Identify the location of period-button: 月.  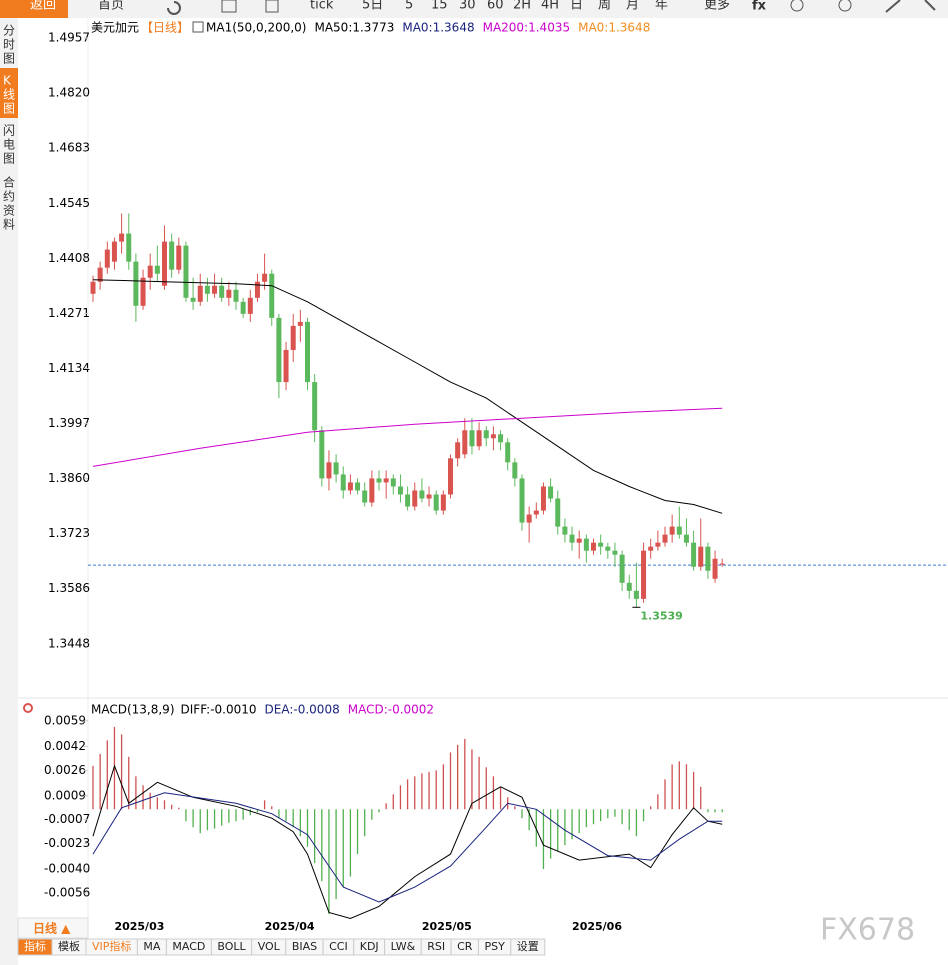
(632, 6).